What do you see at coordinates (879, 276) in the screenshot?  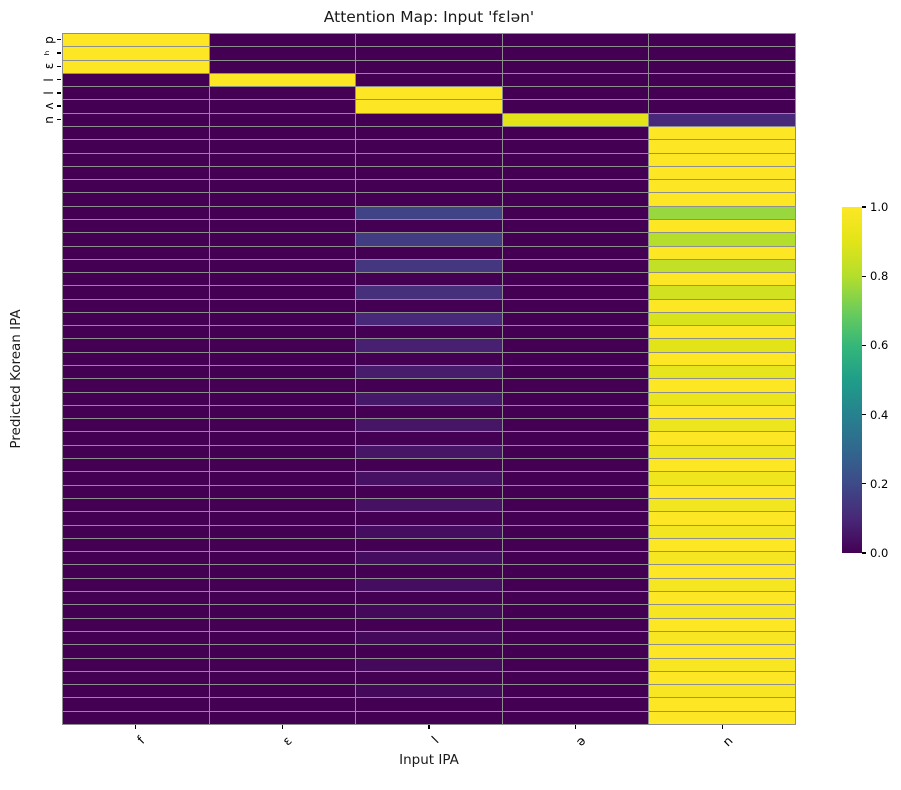 I see `colorbar-tick-label: 0.8` at bounding box center [879, 276].